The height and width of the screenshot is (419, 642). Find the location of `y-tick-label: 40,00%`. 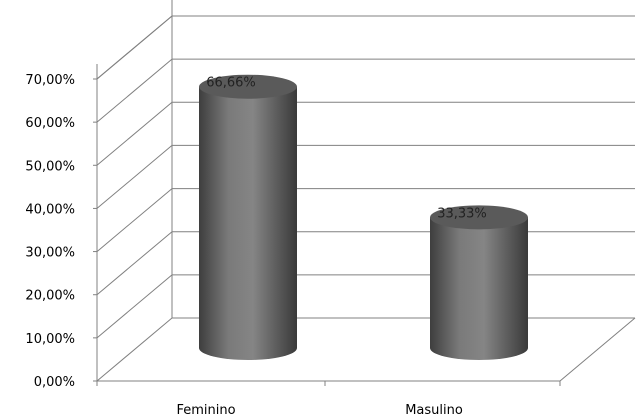

y-tick-label: 40,00% is located at coordinates (50, 209).